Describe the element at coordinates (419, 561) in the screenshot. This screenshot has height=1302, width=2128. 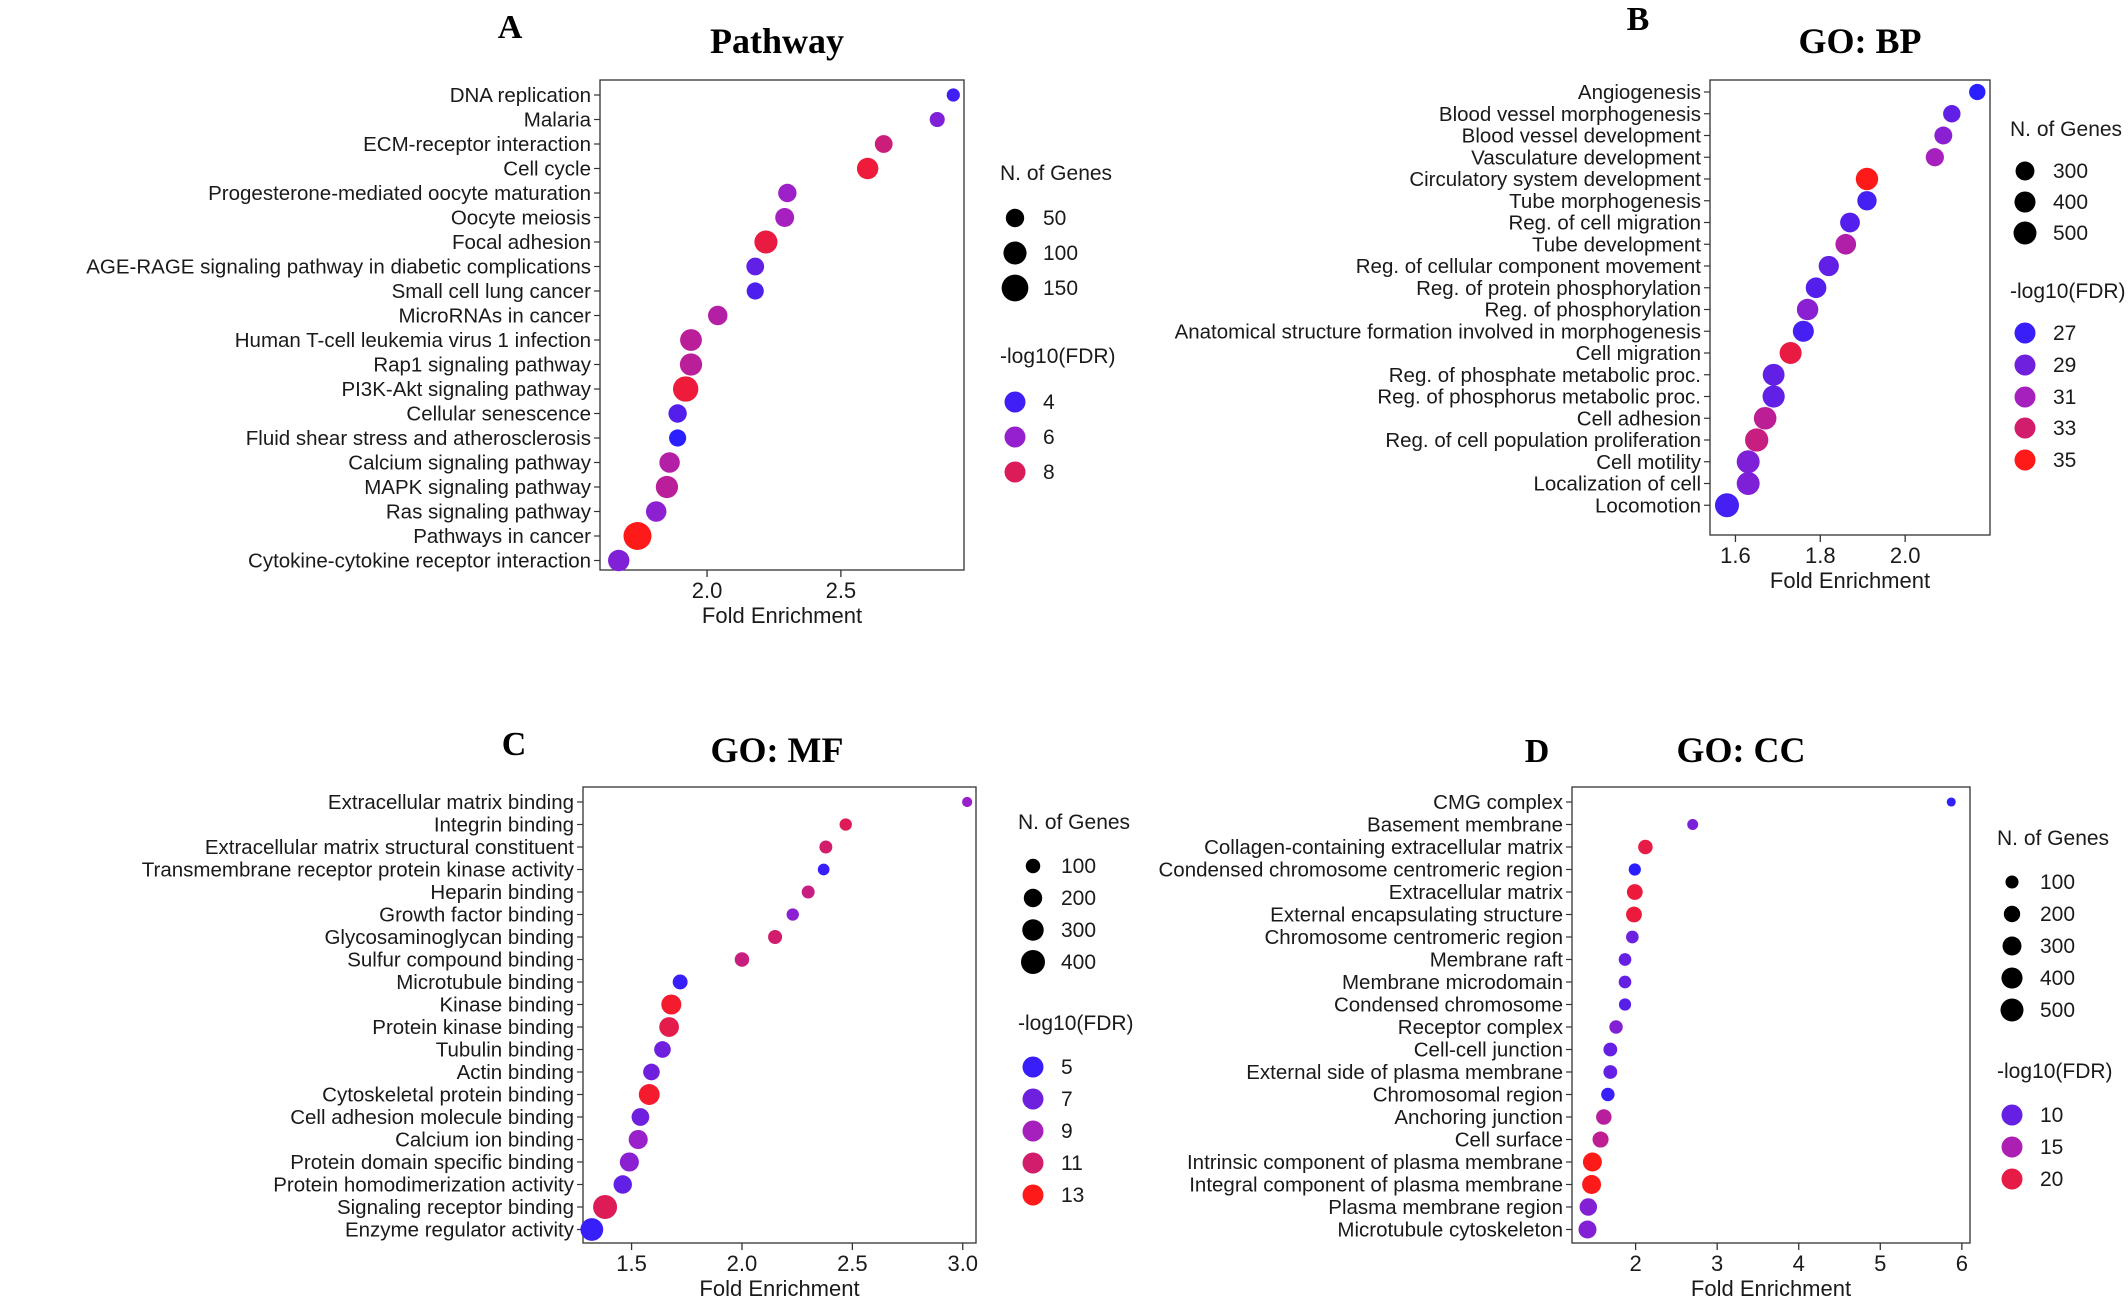
I see `category-label: Cytokine-cytokine receptor interaction` at that location.